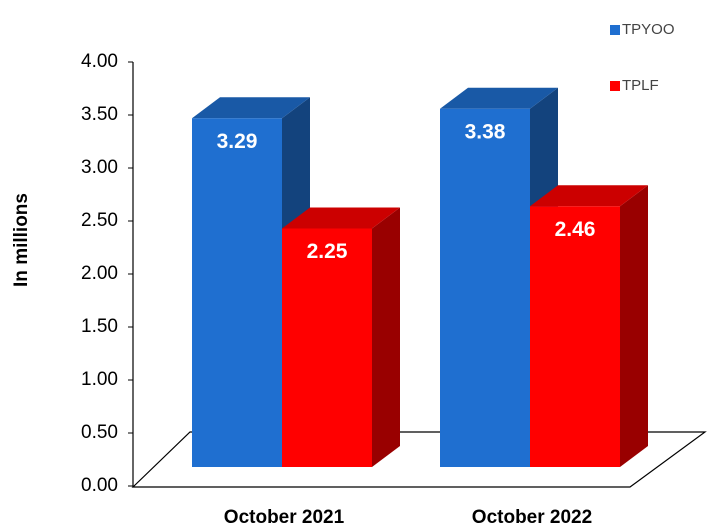  I want to click on x-tick-label: October 2022, so click(532, 517).